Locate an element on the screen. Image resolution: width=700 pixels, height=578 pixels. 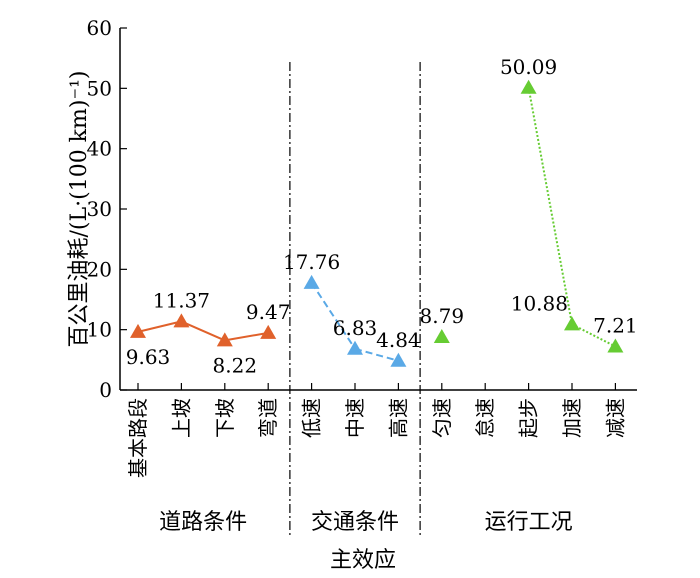
x-tick-label: 中速 is located at coordinates (355, 418).